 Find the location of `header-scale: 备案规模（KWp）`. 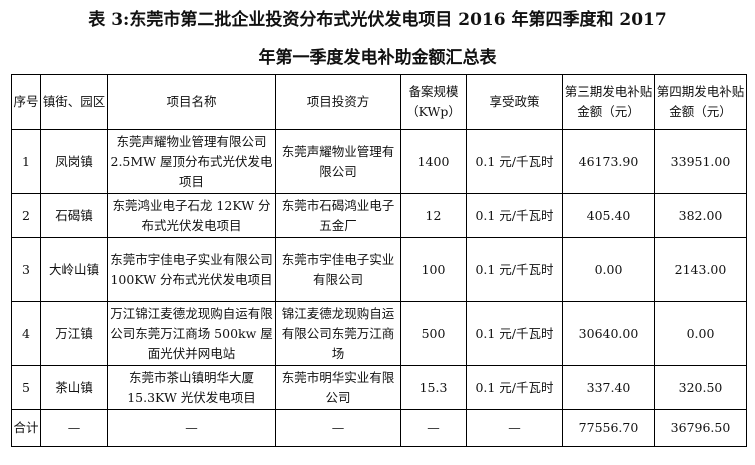

header-scale: 备案规模（KWp） is located at coordinates (433, 102).